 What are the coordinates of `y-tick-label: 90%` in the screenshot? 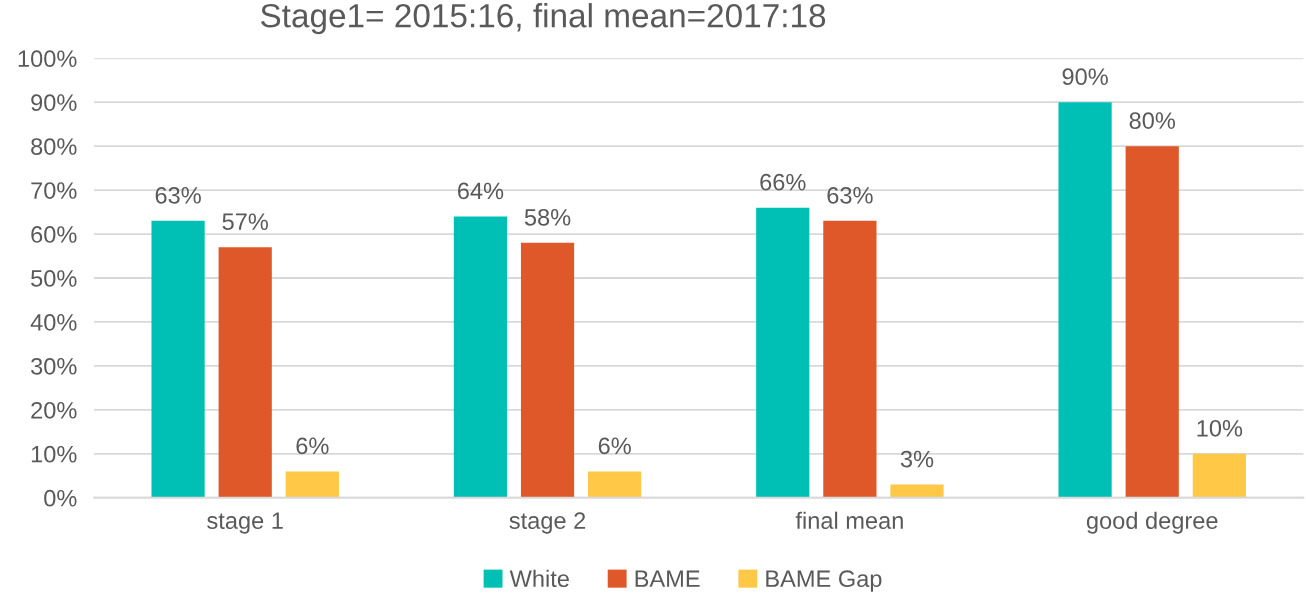 It's located at (54, 102).